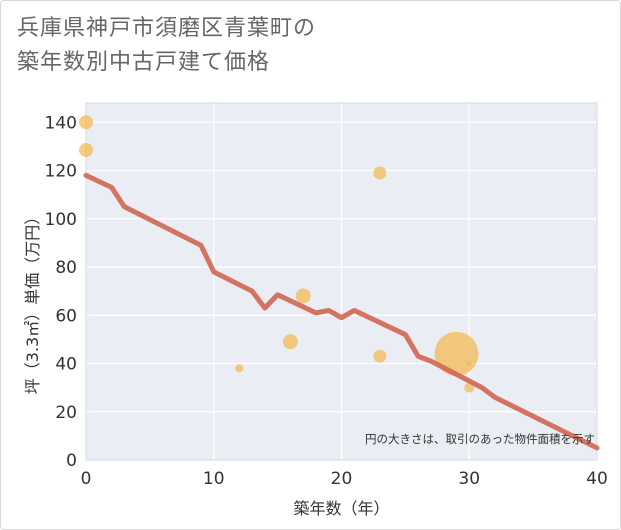 This screenshot has width=621, height=530. Describe the element at coordinates (341, 508) in the screenshot. I see `x-axis-label: 築年数（年）` at that location.